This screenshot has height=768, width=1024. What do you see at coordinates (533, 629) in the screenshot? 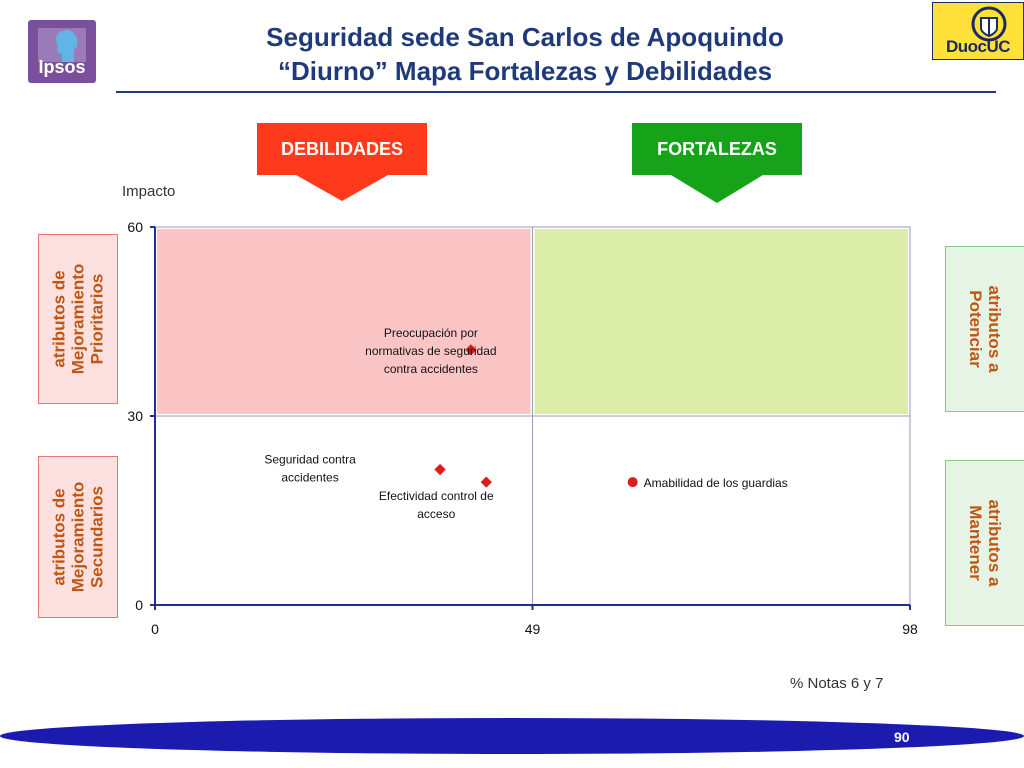
I see `x-tick-label: 49` at bounding box center [533, 629].